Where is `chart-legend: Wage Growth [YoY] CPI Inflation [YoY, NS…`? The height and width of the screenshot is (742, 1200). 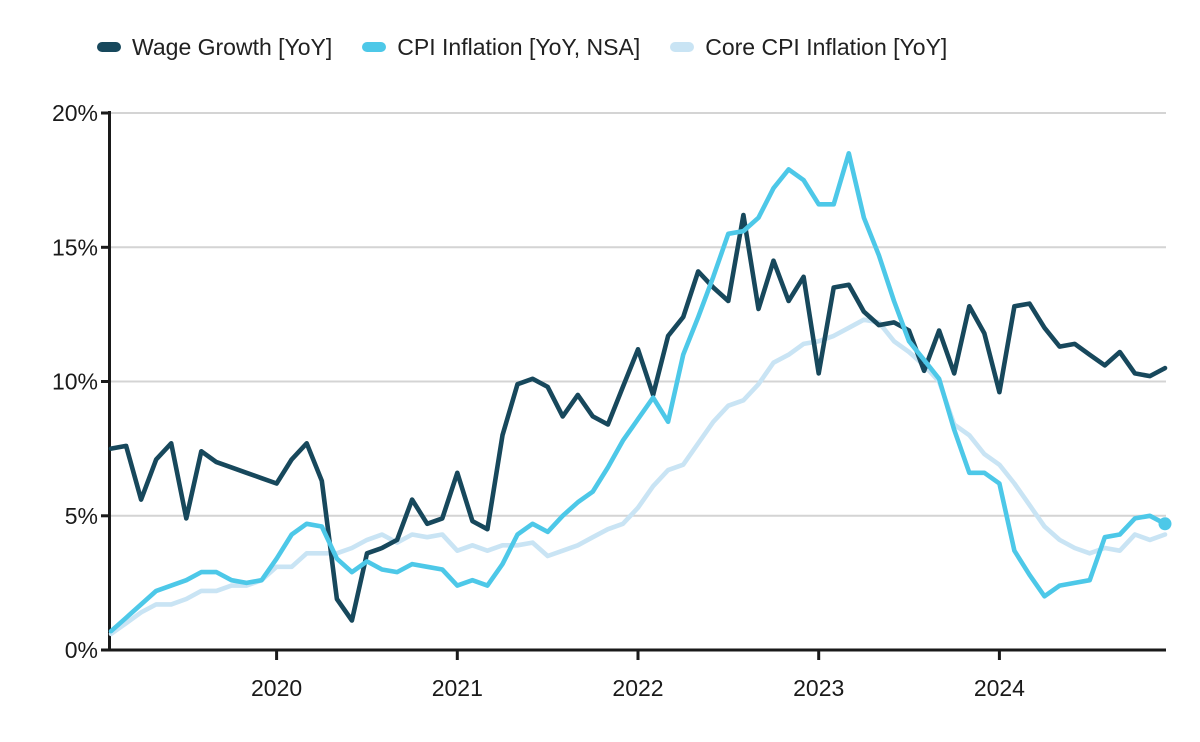
chart-legend: Wage Growth [YoY] CPI Inflation [YoY, NS… is located at coordinates (522, 47).